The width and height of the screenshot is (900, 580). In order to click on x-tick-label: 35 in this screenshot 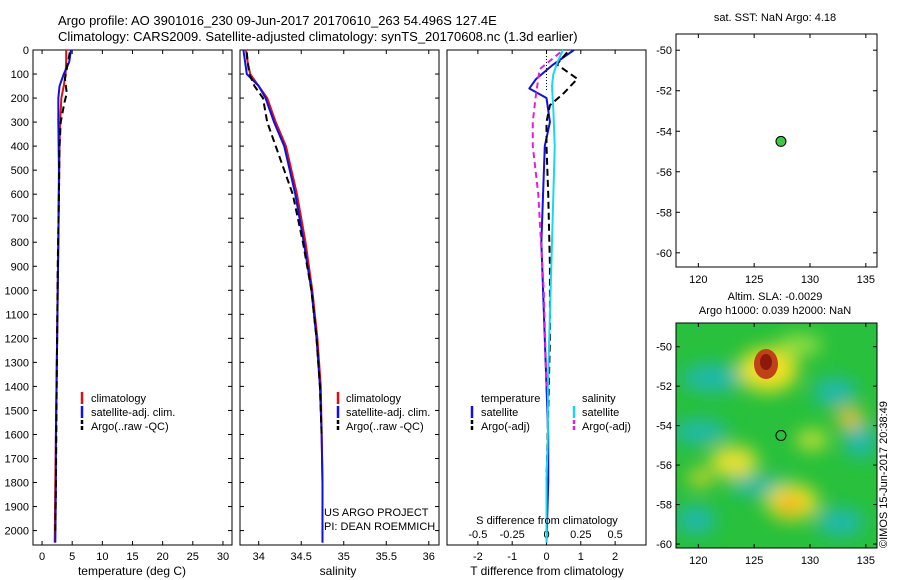, I will do `click(344, 557)`.